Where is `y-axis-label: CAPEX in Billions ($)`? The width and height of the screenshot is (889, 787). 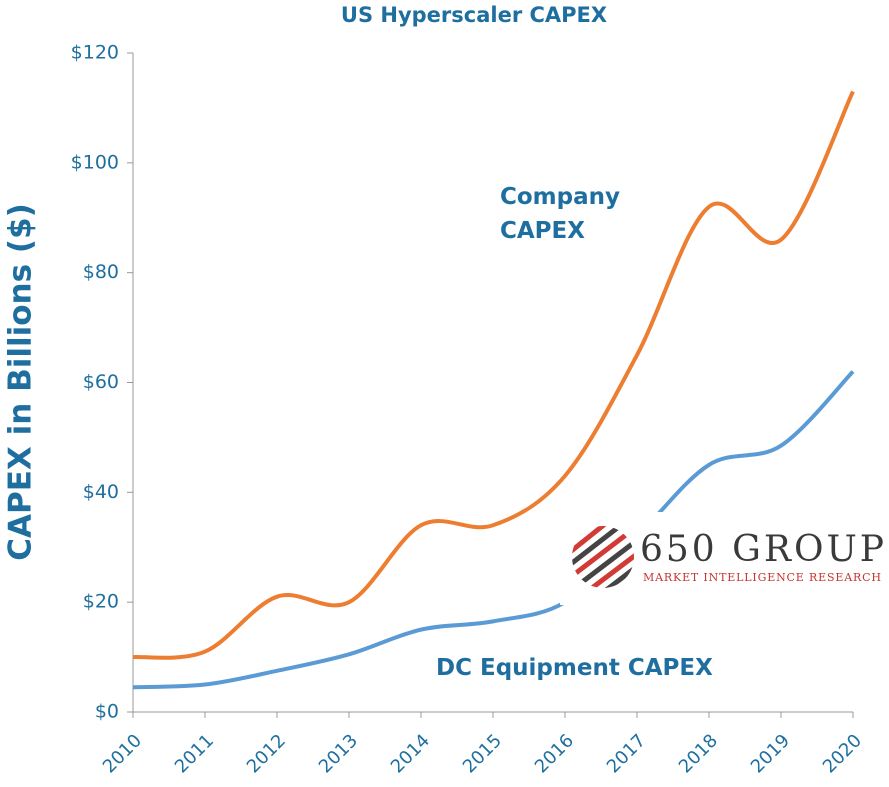 y-axis-label: CAPEX in Billions ($) is located at coordinates (21, 381).